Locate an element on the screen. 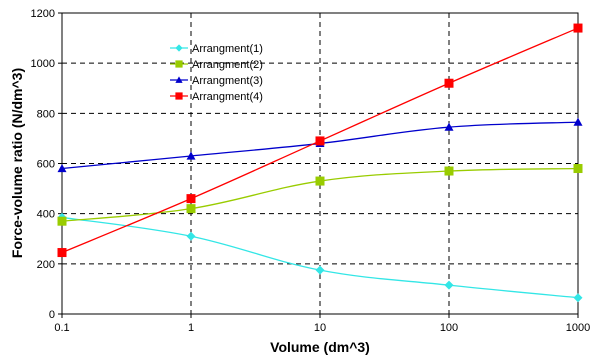 The height and width of the screenshot is (358, 591). legend-label: Arrangment(3) is located at coordinates (227, 81).